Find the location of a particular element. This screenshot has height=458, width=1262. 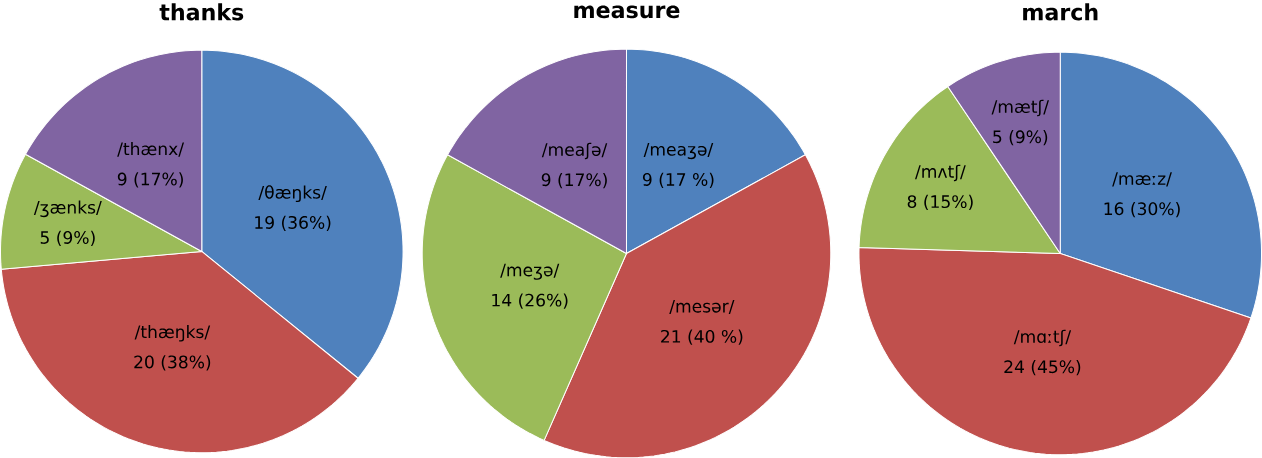

data-label: 9 (17 %) is located at coordinates (678, 180).